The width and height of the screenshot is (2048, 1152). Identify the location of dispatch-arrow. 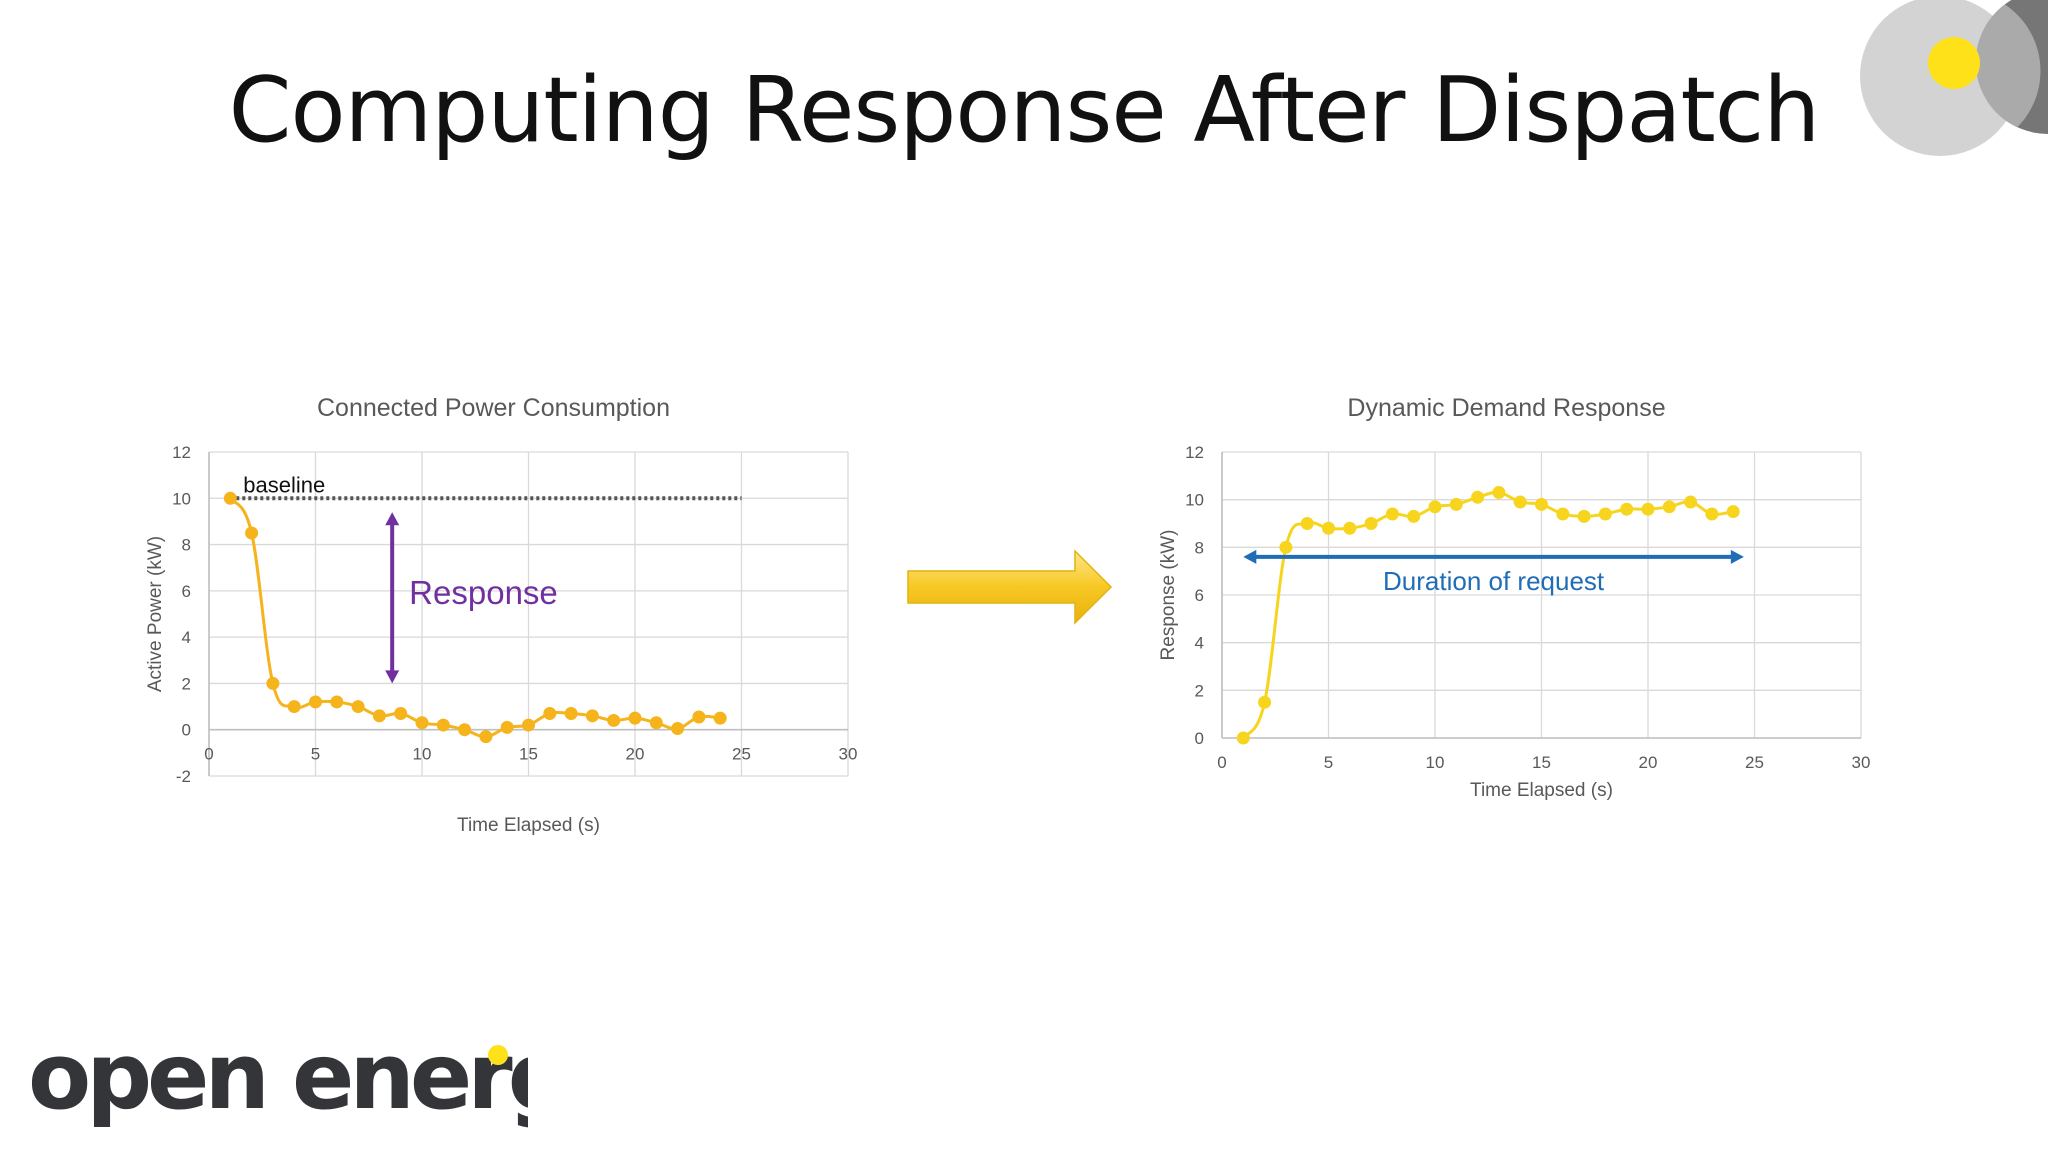
(1010, 587).